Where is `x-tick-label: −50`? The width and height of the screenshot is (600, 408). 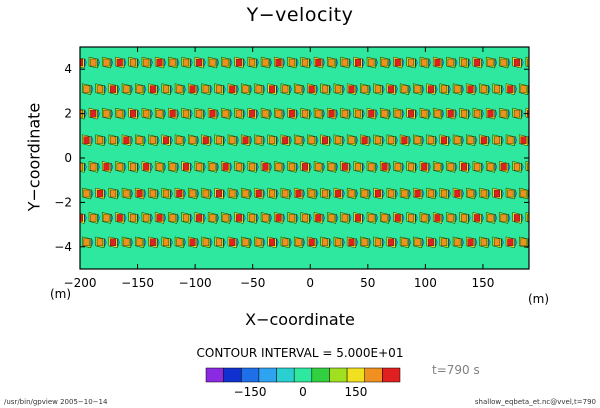 x-tick-label: −50 is located at coordinates (252, 283).